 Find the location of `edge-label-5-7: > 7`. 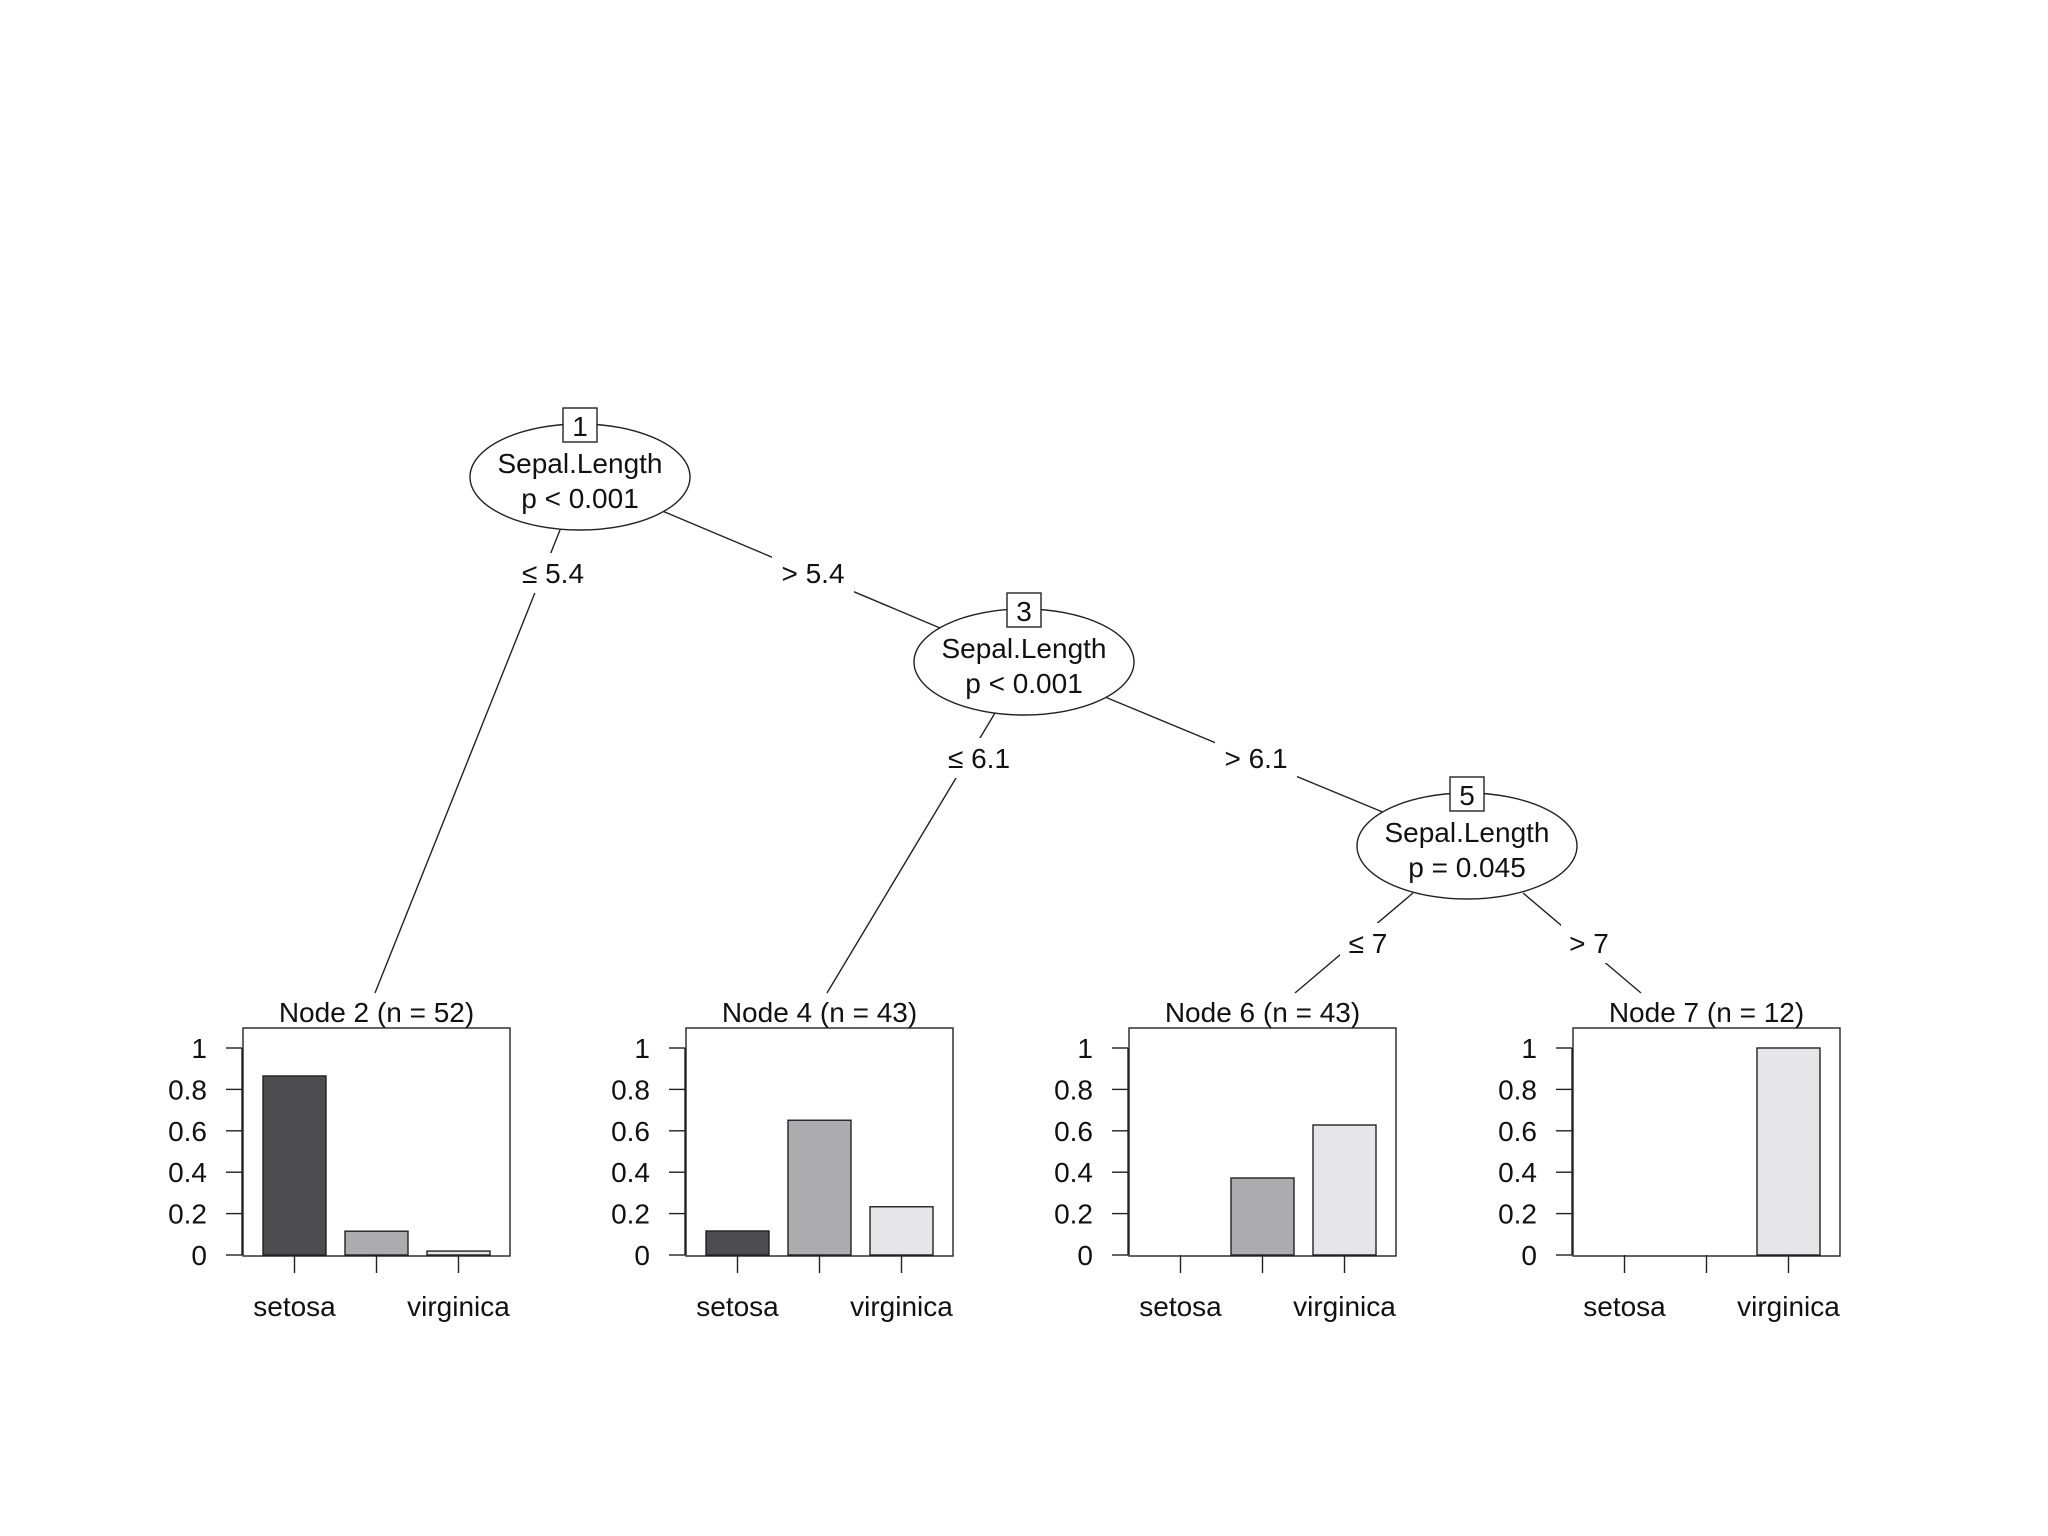

edge-label-5-7: > 7 is located at coordinates (1589, 943).